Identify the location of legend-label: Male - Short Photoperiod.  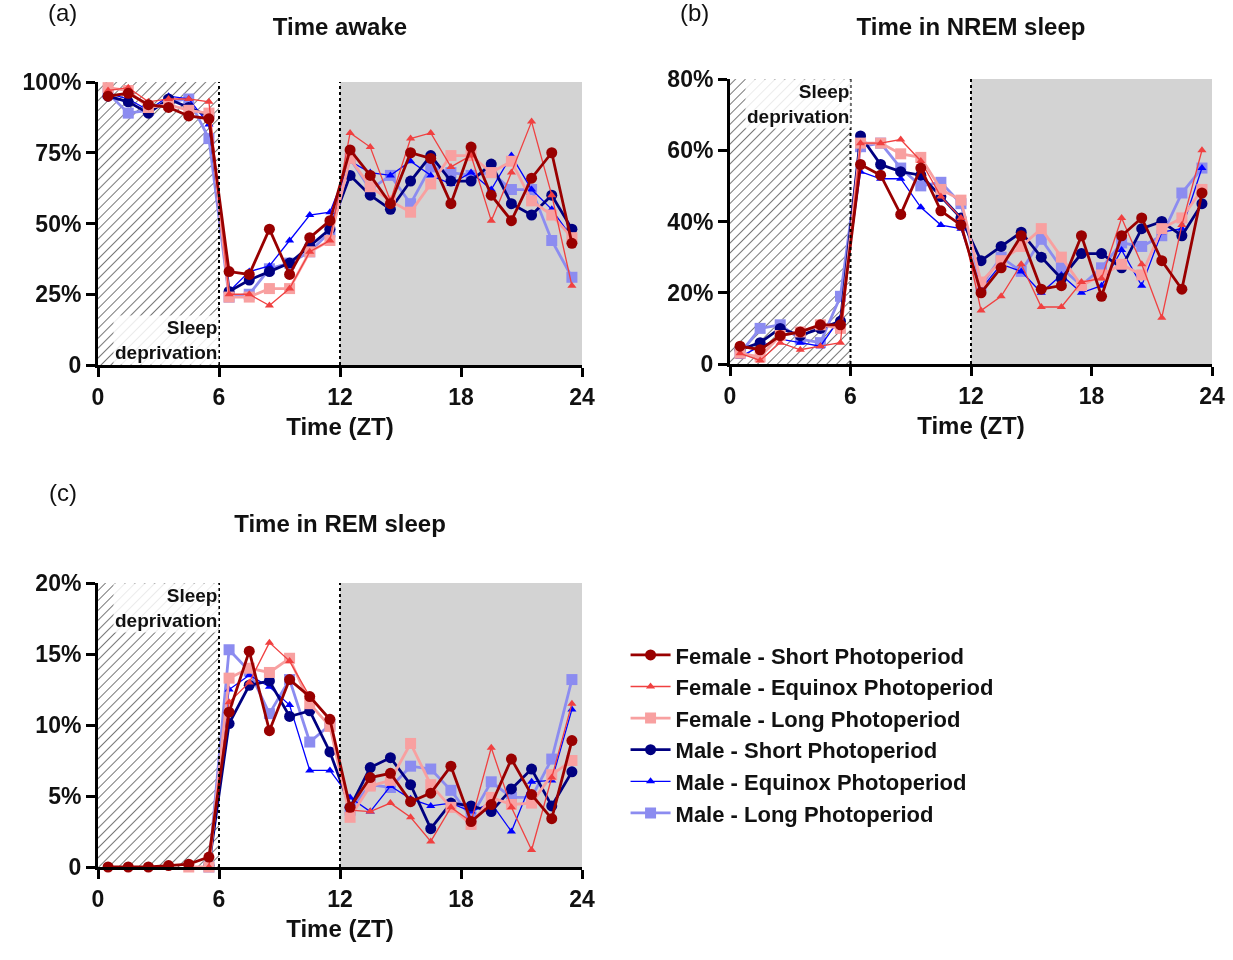
(806, 751).